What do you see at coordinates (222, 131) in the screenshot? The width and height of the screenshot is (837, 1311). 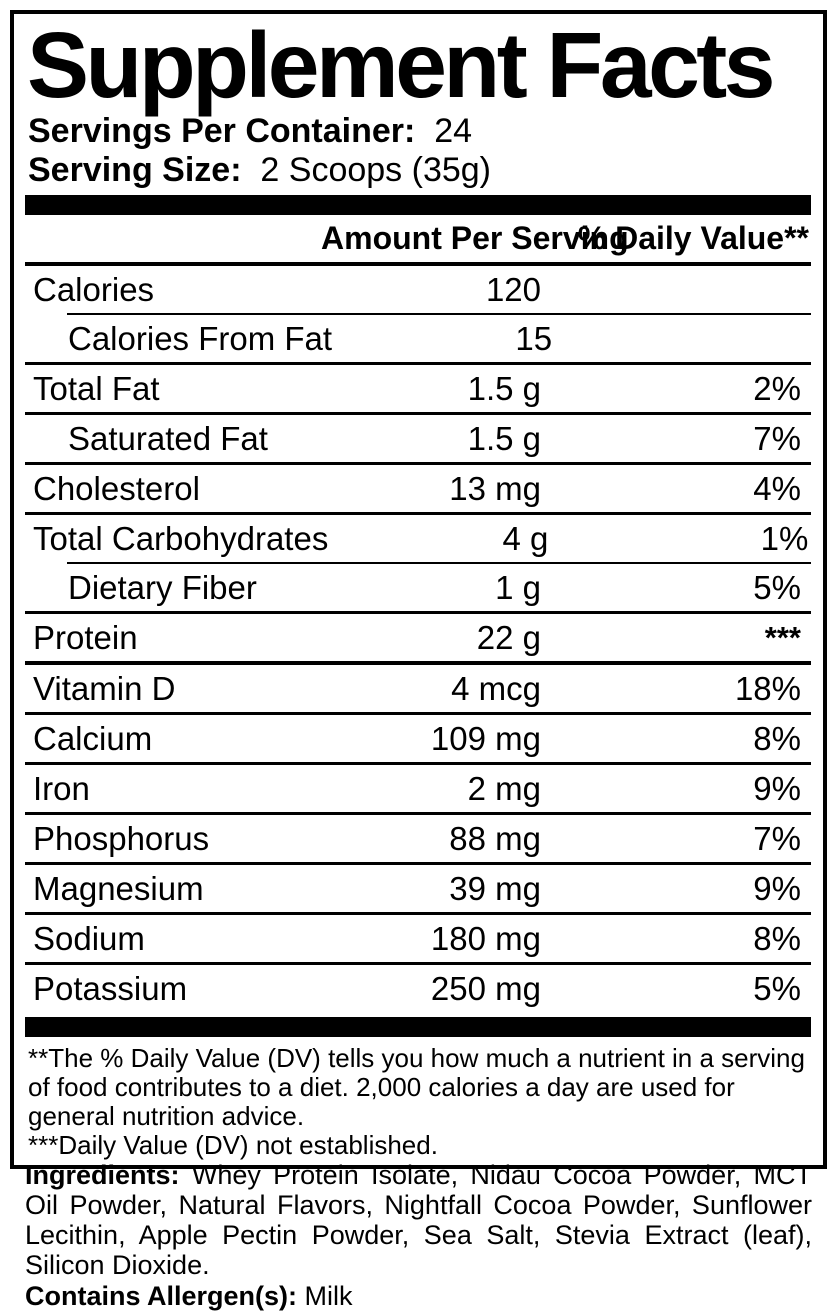 I see `servings-per-container-label: Servings Per Container:` at bounding box center [222, 131].